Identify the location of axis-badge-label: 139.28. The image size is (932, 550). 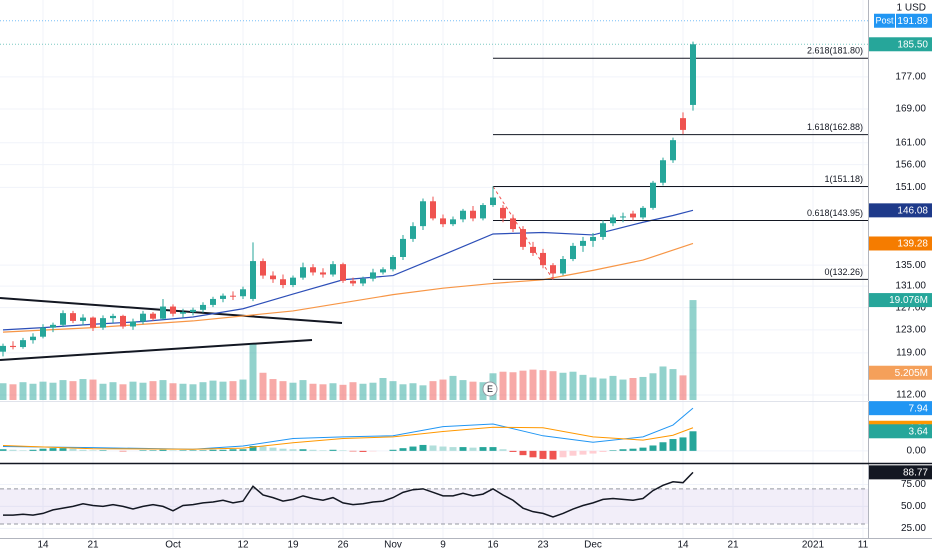
(912, 244).